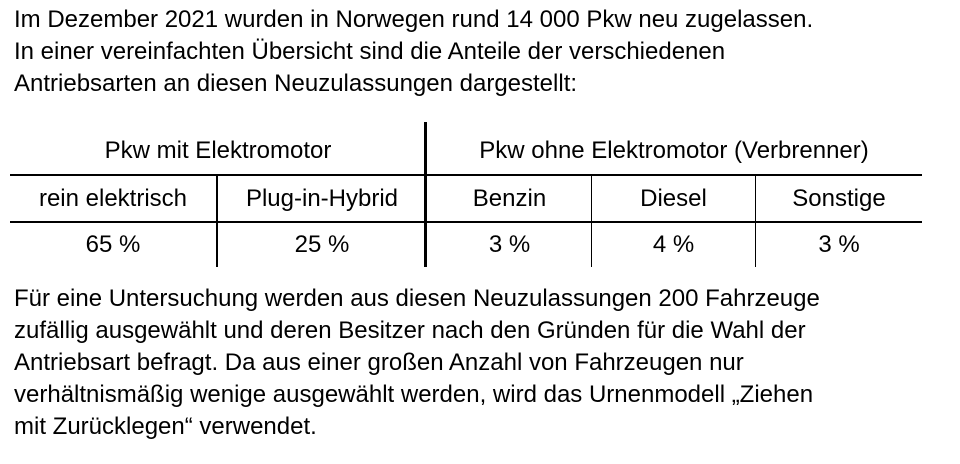 The width and height of the screenshot is (960, 464). I want to click on column-header-benzin: Benzin, so click(509, 198).